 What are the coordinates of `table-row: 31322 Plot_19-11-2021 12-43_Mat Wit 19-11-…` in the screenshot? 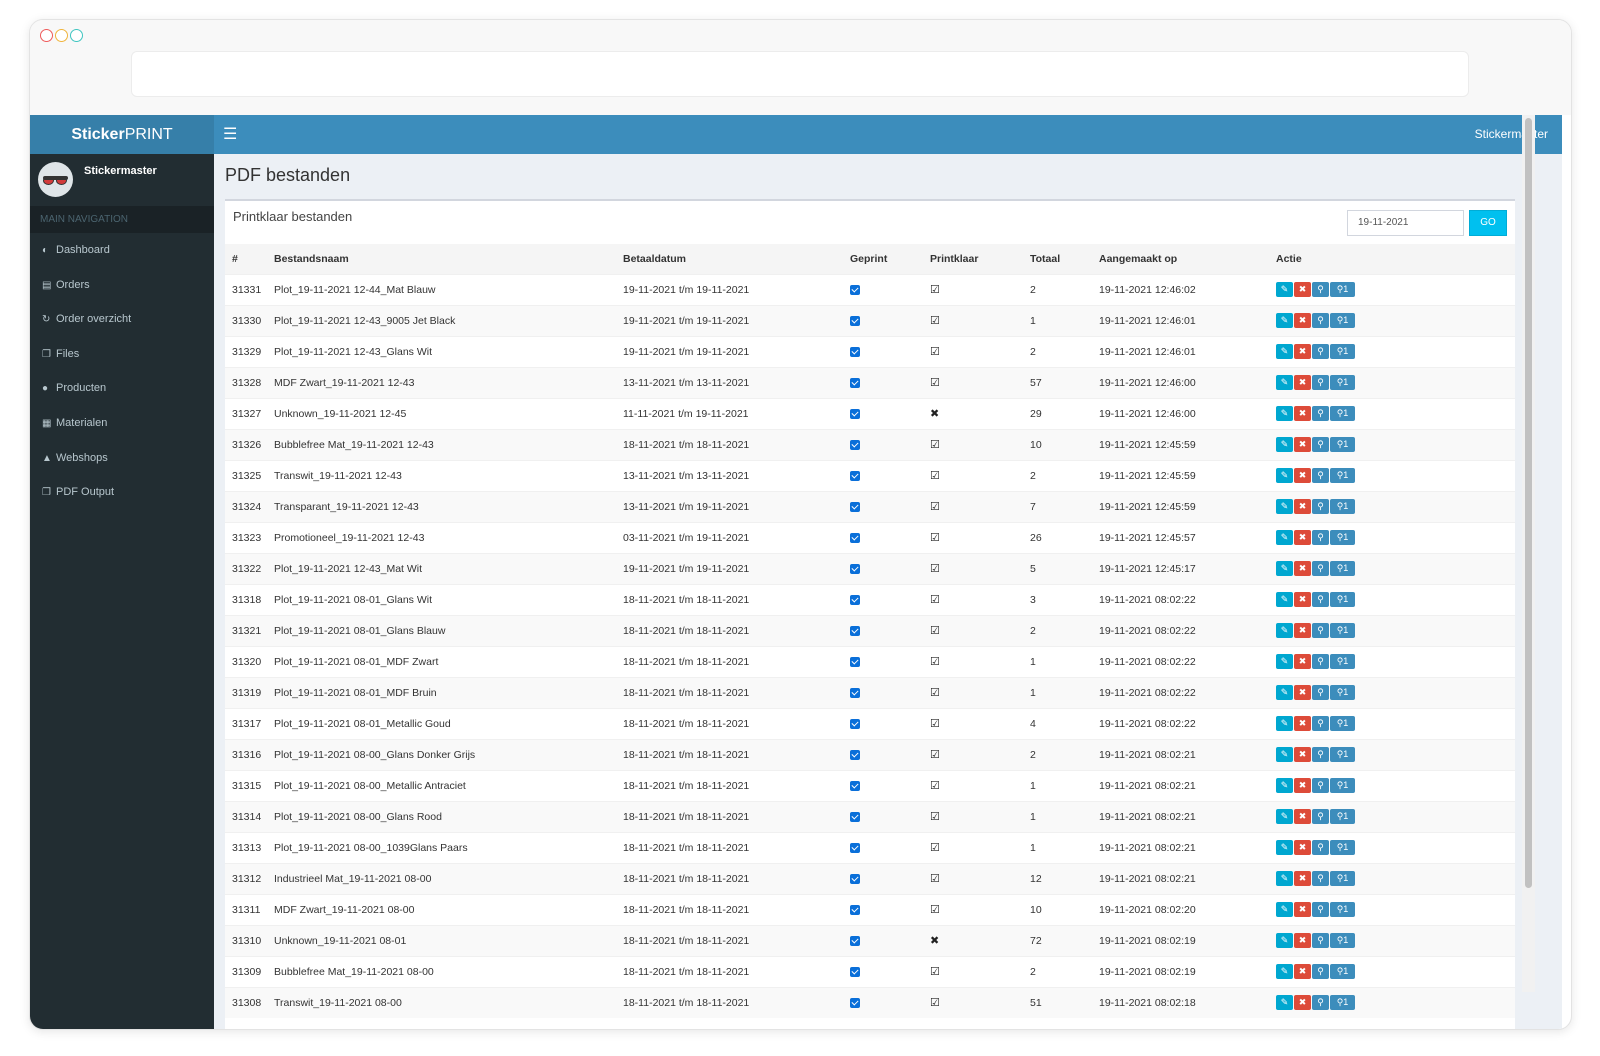 It's located at (870, 568).